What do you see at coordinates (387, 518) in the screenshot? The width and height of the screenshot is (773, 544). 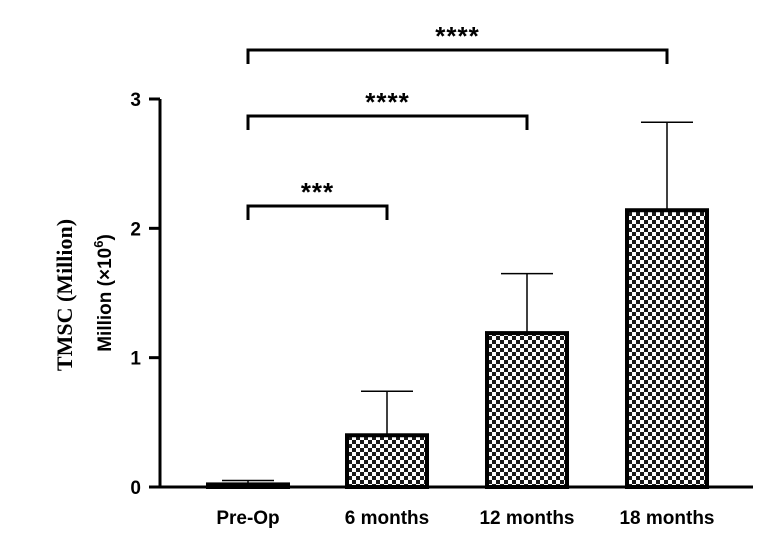 I see `x-tick-label: 6 months` at bounding box center [387, 518].